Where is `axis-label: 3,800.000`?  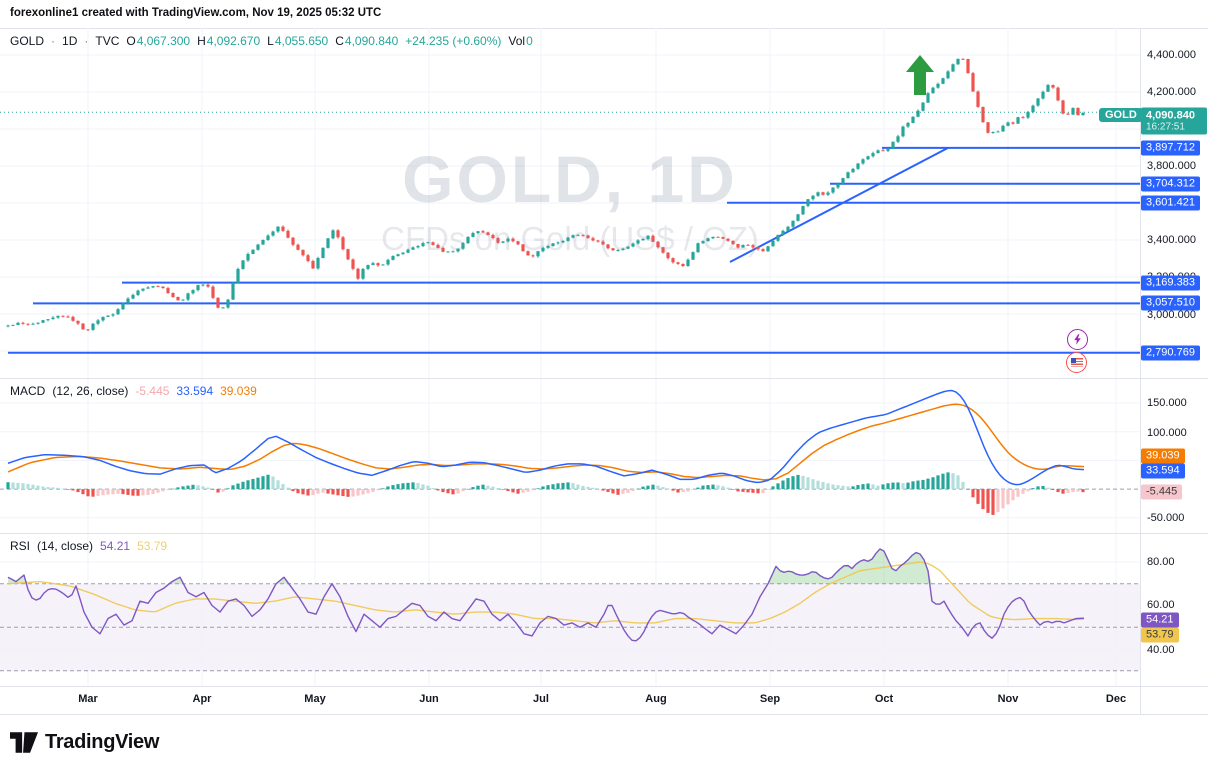
axis-label: 3,800.000 is located at coordinates (1171, 166).